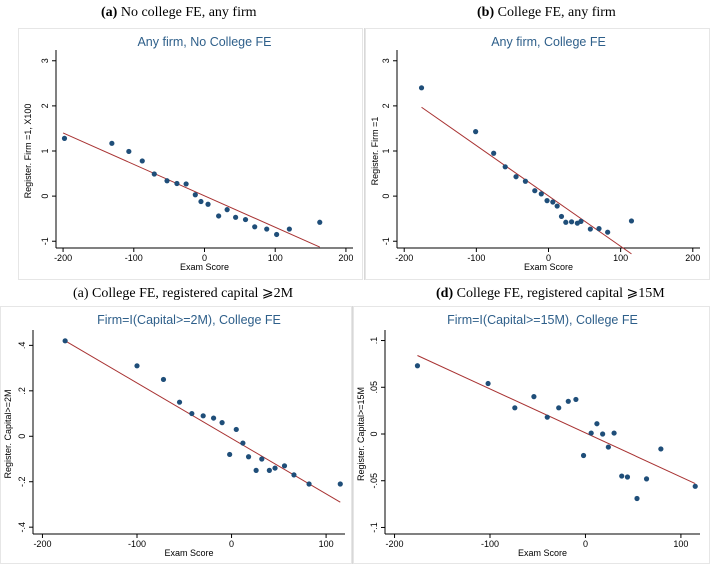  What do you see at coordinates (179, 13) in the screenshot?
I see `caption-a: (a) No college FE, any firm` at bounding box center [179, 13].